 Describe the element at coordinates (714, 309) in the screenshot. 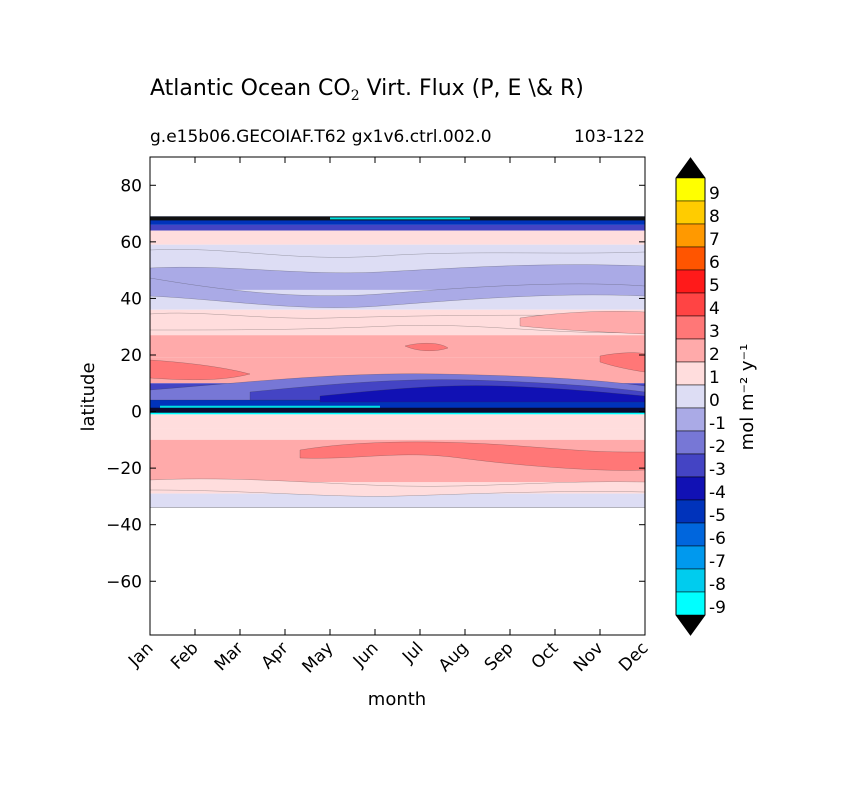

I see `colorbar-tick-label: 4` at that location.